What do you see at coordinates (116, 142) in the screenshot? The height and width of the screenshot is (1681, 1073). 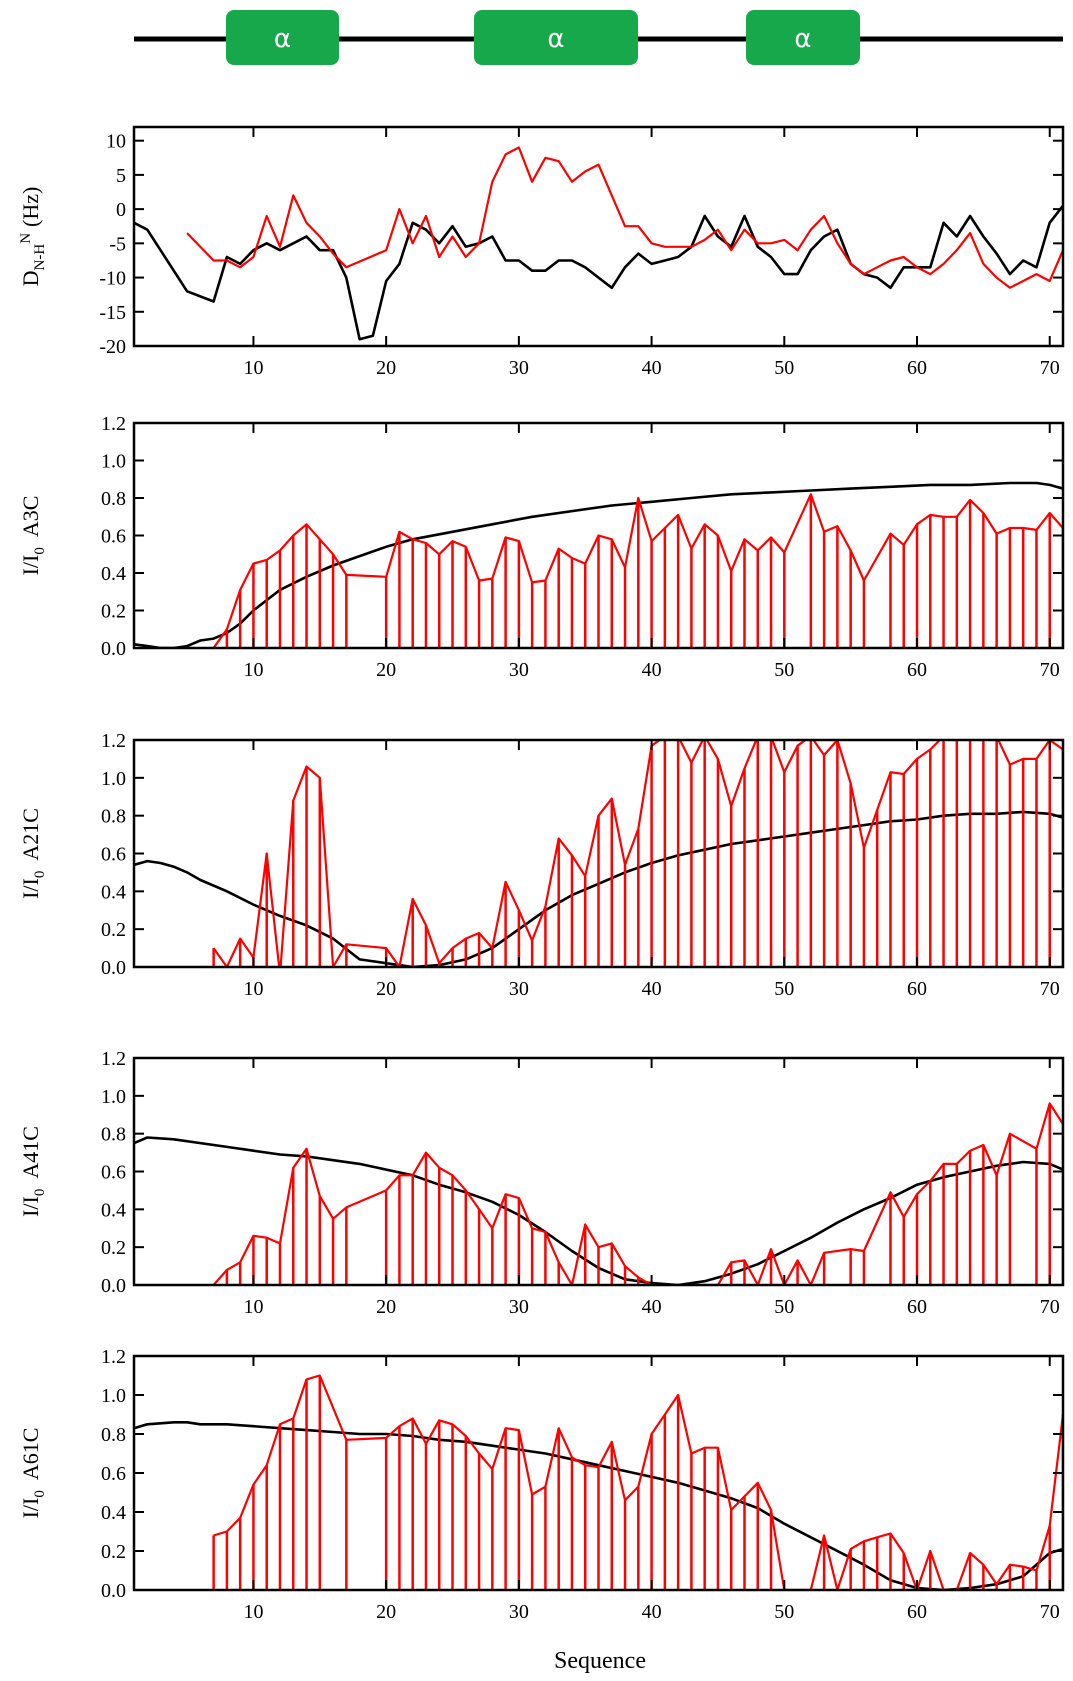 I see `y-tick-label: 10` at bounding box center [116, 142].